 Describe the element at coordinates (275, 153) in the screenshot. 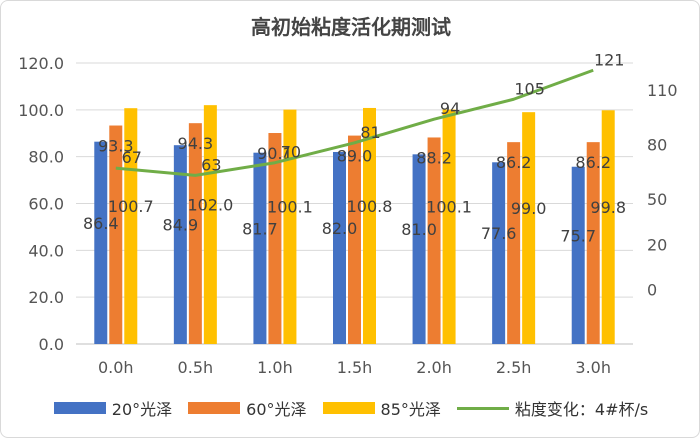

I see `bar-data-label: 90.1` at that location.